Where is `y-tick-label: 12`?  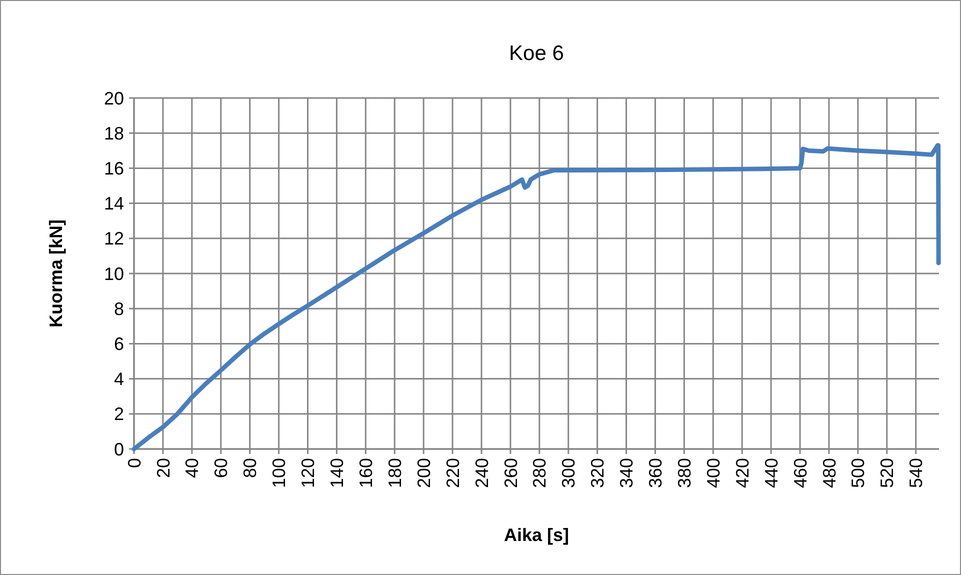 y-tick-label: 12 is located at coordinates (114, 238).